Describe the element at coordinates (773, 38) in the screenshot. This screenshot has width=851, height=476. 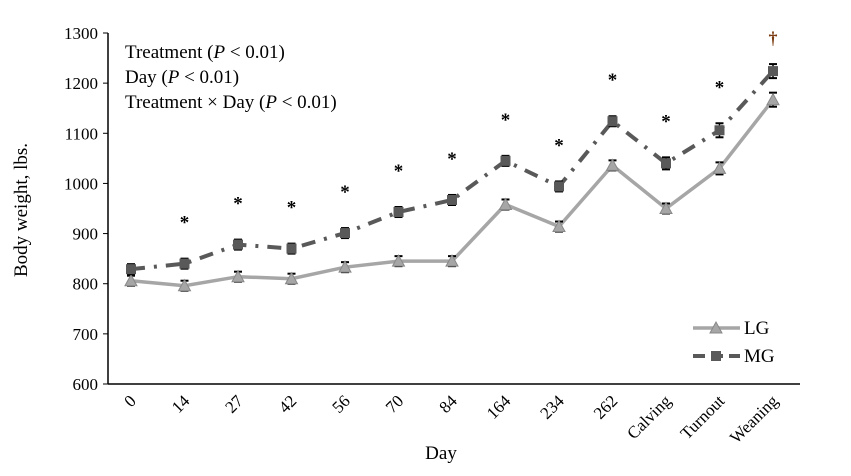
I see `significance-marker: †` at that location.